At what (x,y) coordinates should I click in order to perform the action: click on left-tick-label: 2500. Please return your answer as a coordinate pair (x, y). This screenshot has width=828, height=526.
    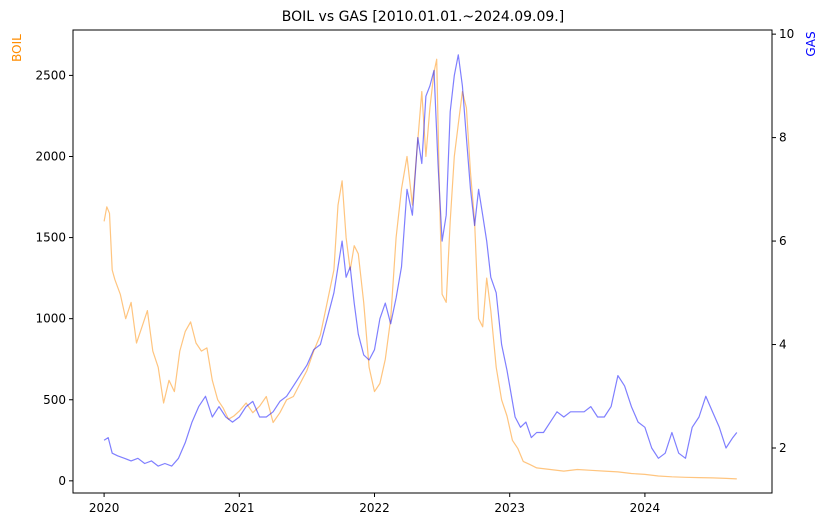
    Looking at the image, I should click on (50, 75).